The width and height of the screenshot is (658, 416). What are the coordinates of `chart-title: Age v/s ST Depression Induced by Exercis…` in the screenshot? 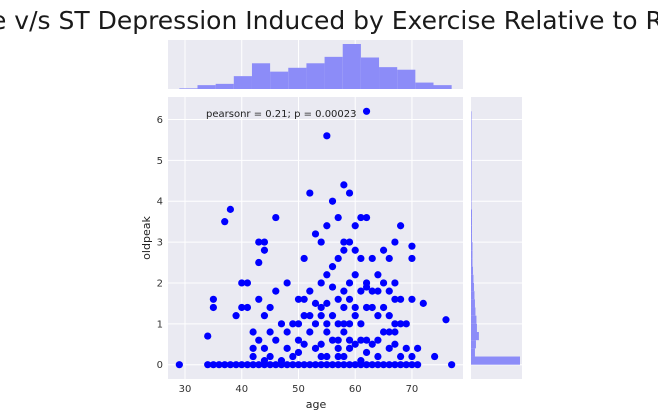 It's located at (329, 20).